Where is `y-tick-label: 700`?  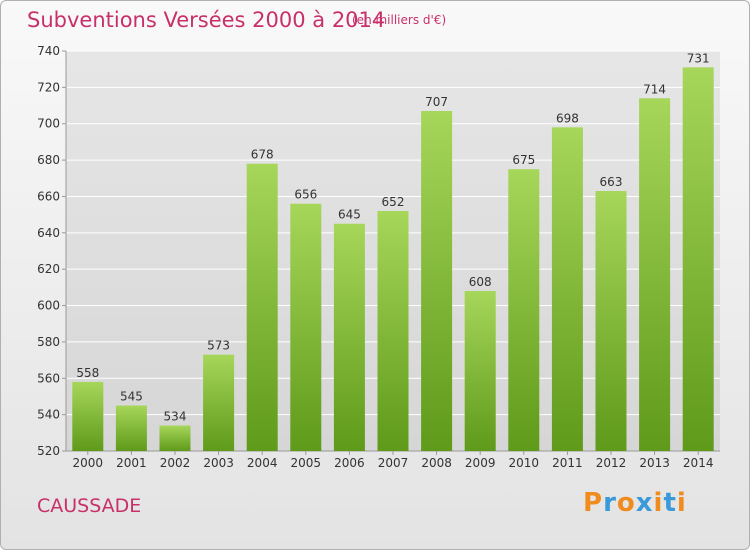
y-tick-label: 700 is located at coordinates (48, 124).